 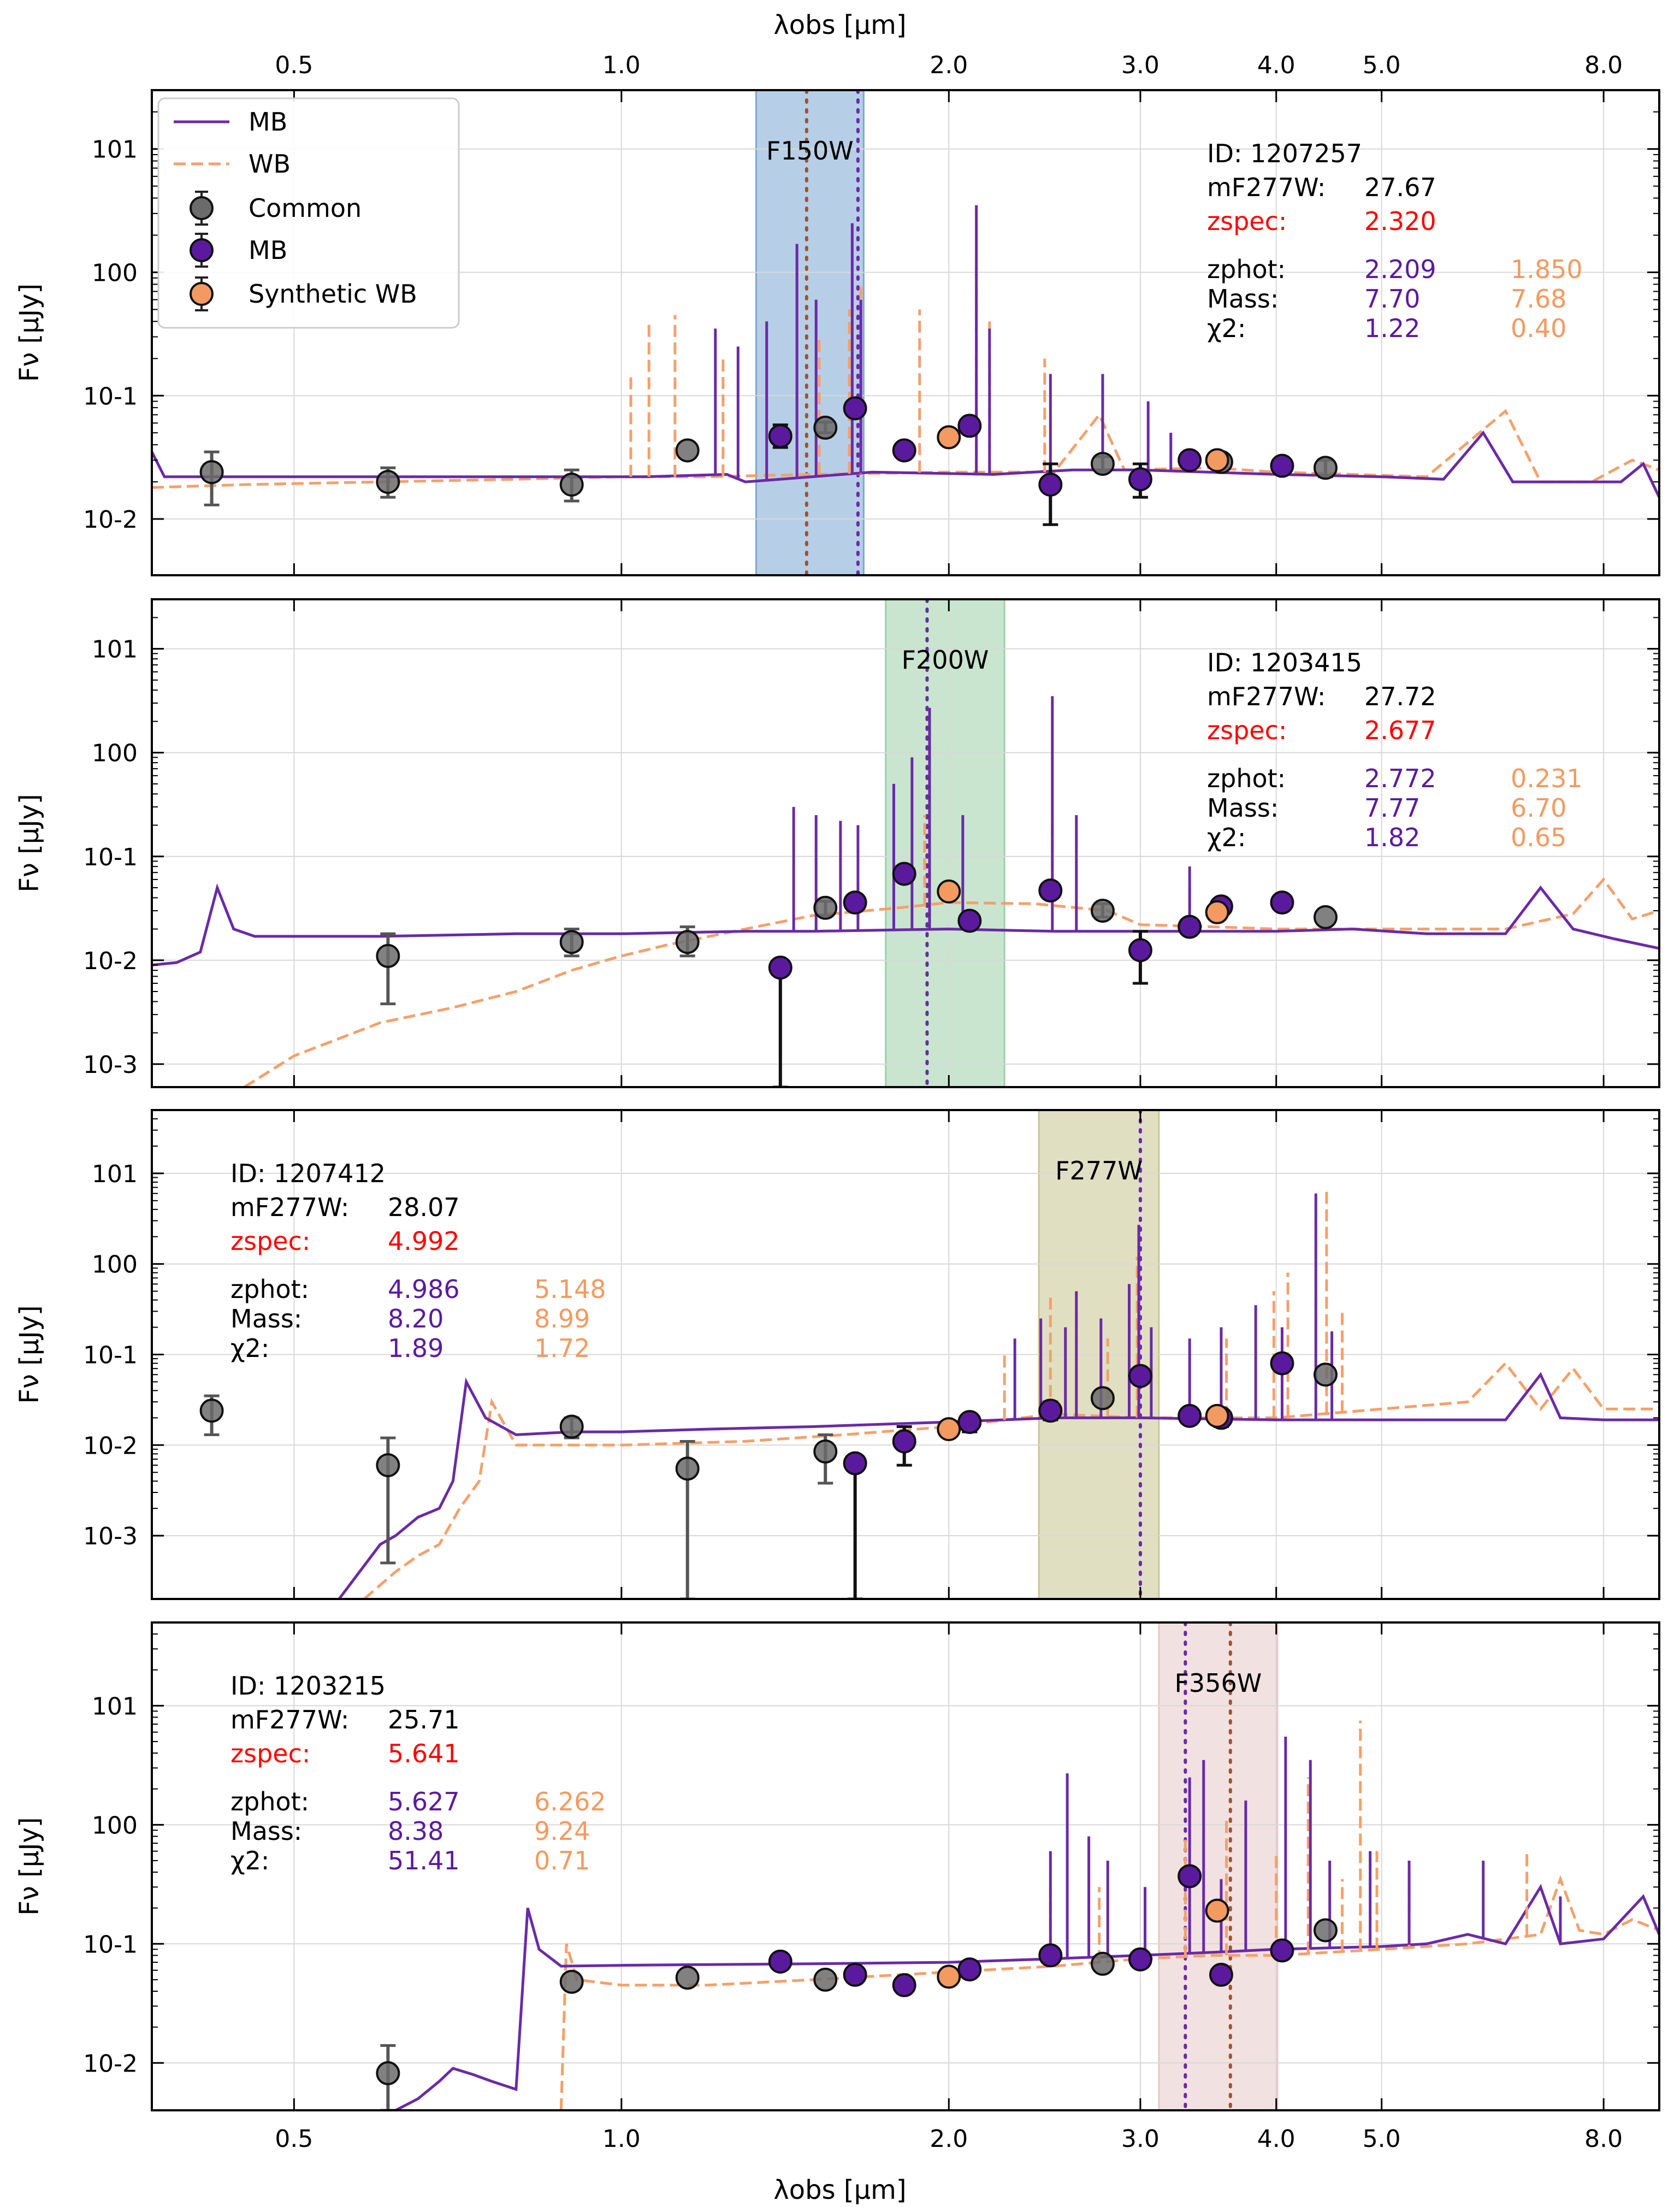 What do you see at coordinates (1277, 2139) in the screenshot?
I see `bottom-x-tick-label: 4.0` at bounding box center [1277, 2139].